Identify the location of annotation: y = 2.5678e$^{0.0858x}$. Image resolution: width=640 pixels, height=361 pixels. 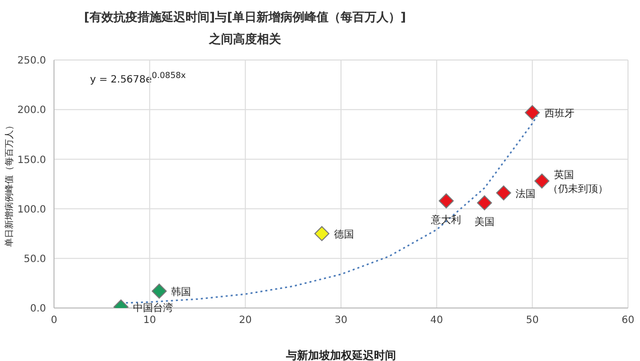
(138, 78).